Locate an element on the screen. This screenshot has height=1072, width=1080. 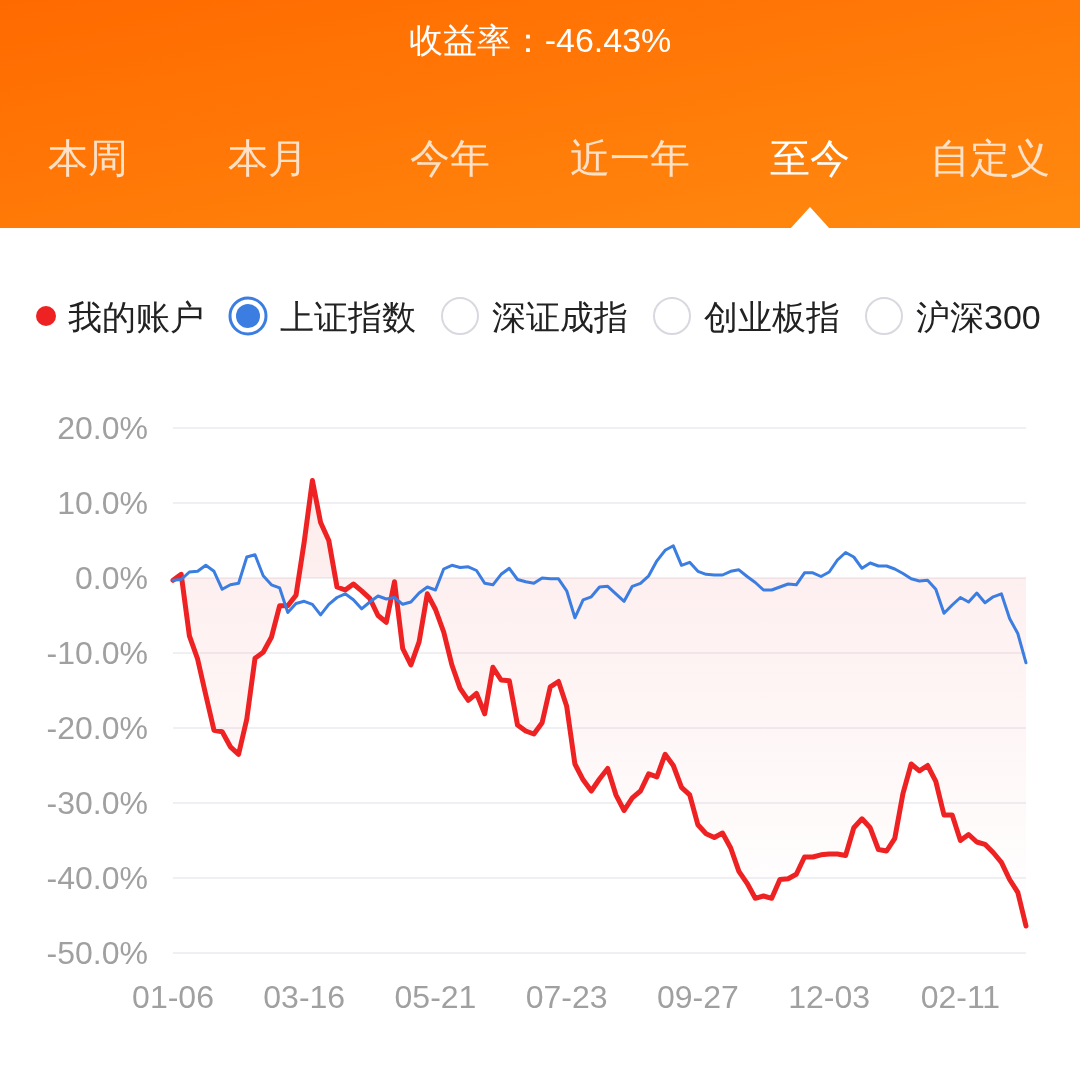
chart-title: 收益率：-46.43% is located at coordinates (540, 40).